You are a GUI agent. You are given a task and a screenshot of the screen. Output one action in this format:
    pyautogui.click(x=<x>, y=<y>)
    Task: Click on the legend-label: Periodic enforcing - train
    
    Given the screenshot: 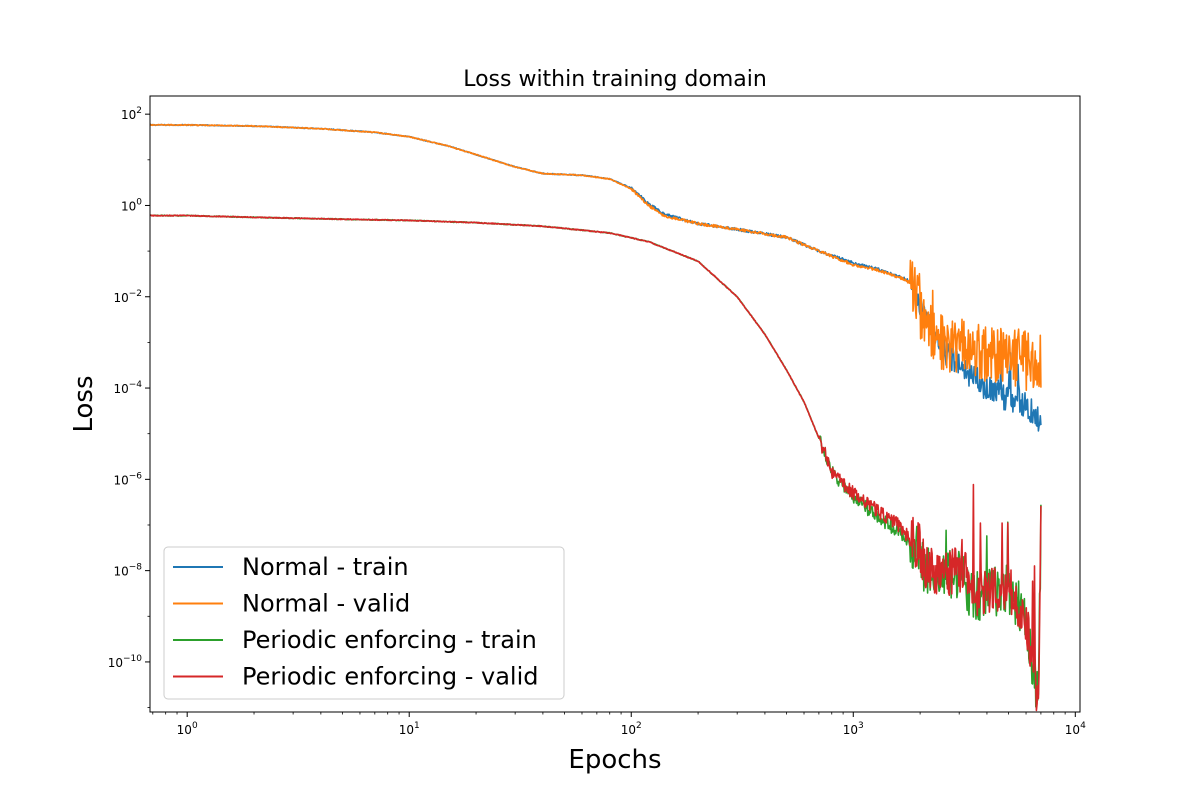 What is the action you would take?
    pyautogui.click(x=389, y=640)
    